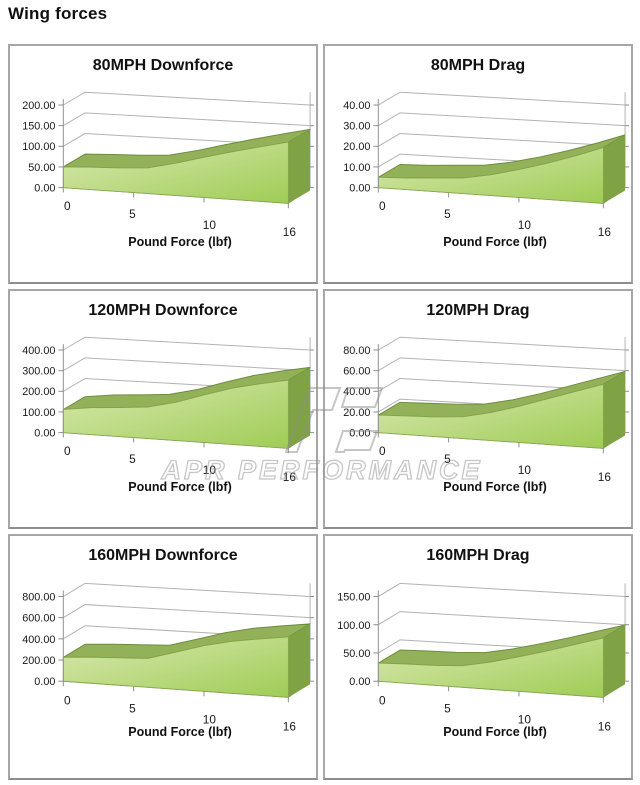 The image size is (640, 785). What do you see at coordinates (38, 372) in the screenshot?
I see `svg-text: 300.00` at bounding box center [38, 372].